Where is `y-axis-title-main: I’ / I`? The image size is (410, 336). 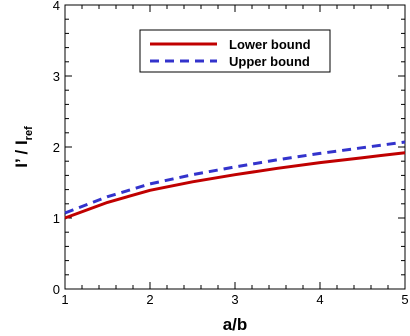 y-axis-title-main: I’ / I is located at coordinates (21, 153).